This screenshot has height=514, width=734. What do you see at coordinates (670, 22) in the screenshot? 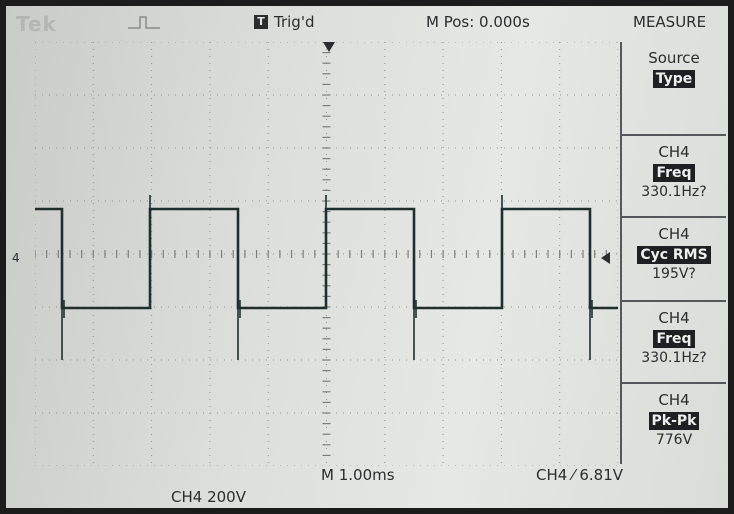
I see `menu-title: MEASURE` at bounding box center [670, 22].